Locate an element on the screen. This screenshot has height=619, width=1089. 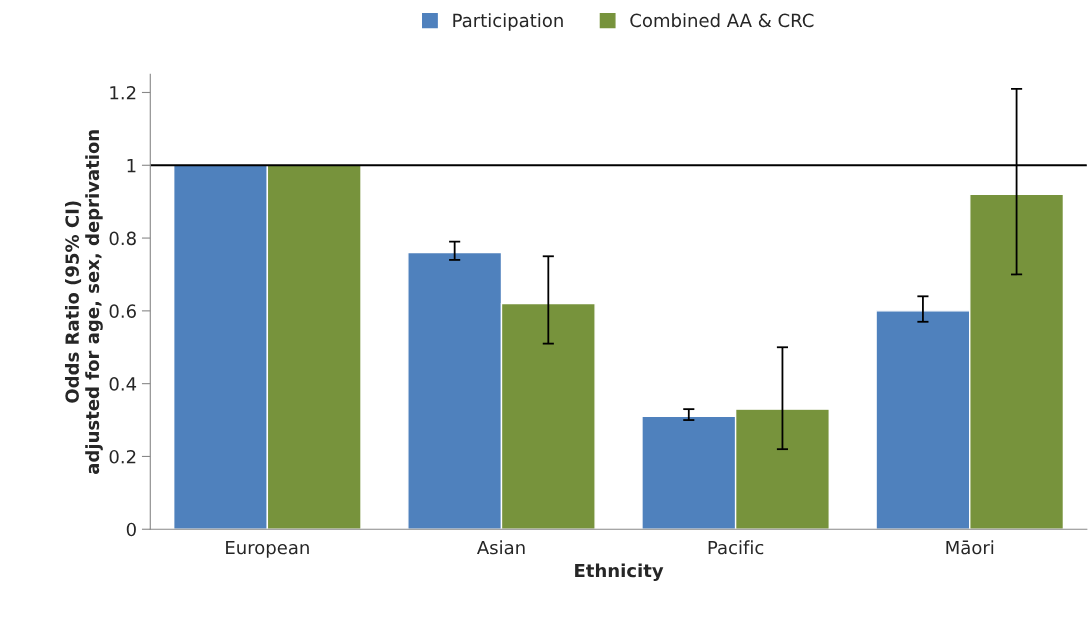
x-tick-label: Pacific is located at coordinates (736, 547).